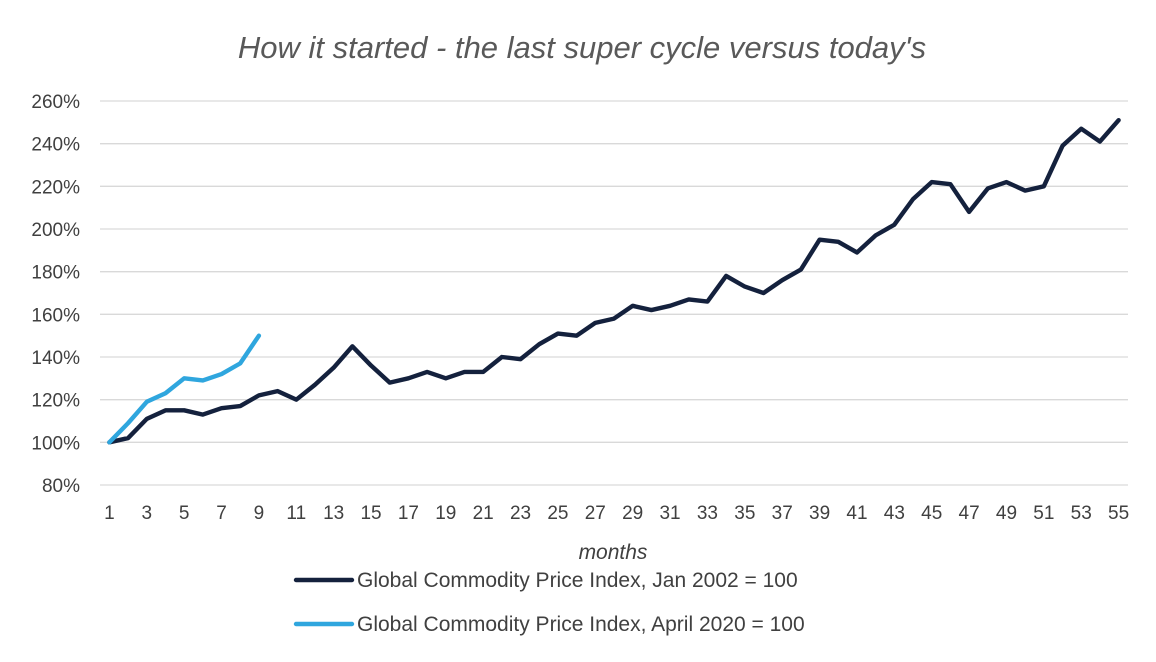 This screenshot has height=662, width=1156. What do you see at coordinates (595, 513) in the screenshot?
I see `x-tick-label: 27` at bounding box center [595, 513].